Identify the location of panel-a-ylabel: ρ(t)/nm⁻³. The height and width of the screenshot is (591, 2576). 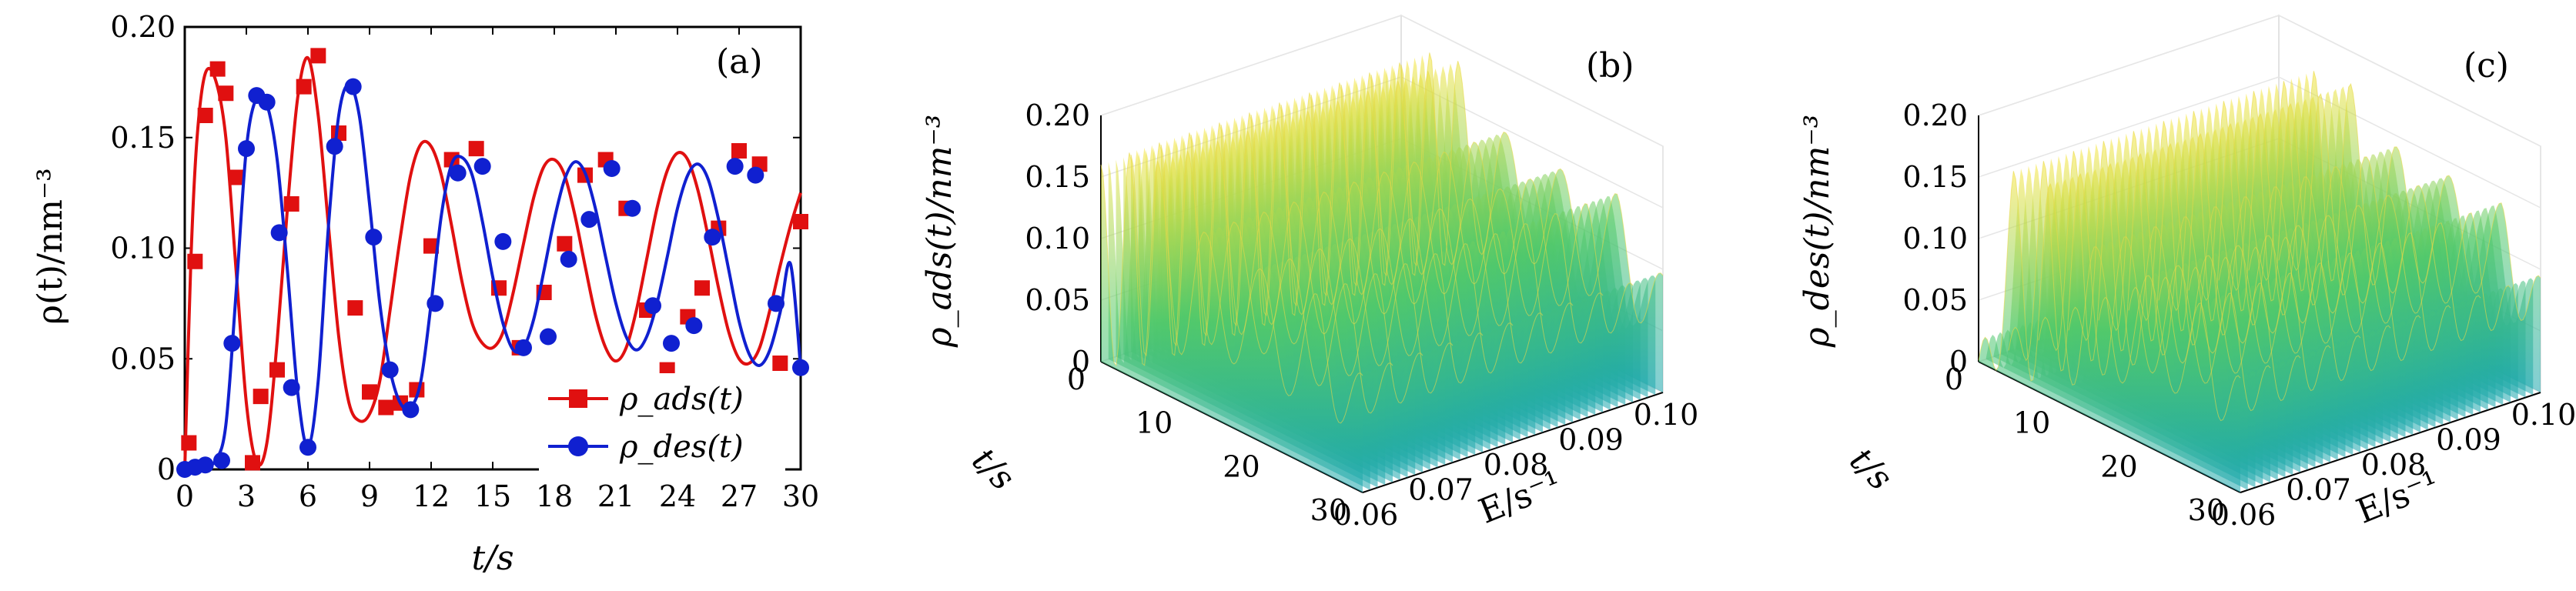
(51, 246).